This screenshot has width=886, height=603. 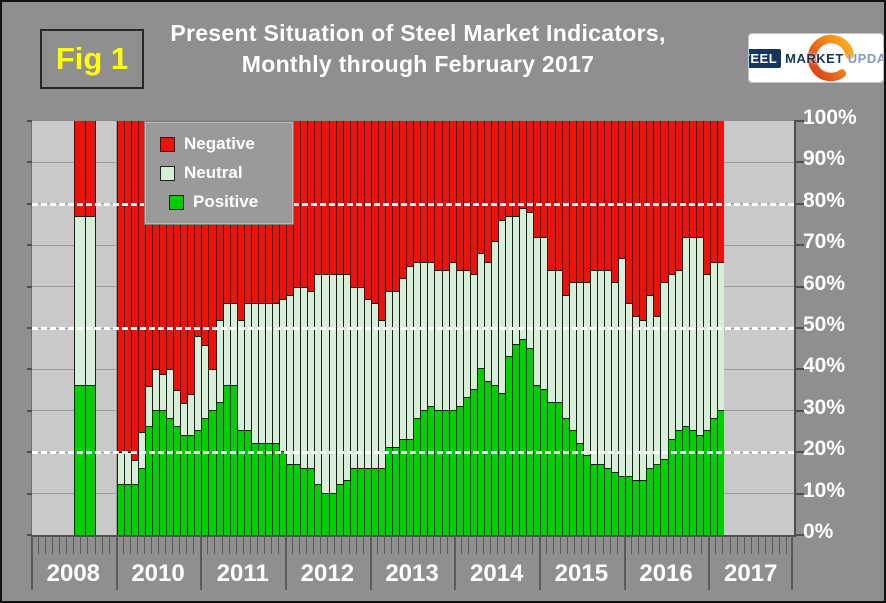 I want to click on logo-word-market: MARKET, so click(x=814, y=58).